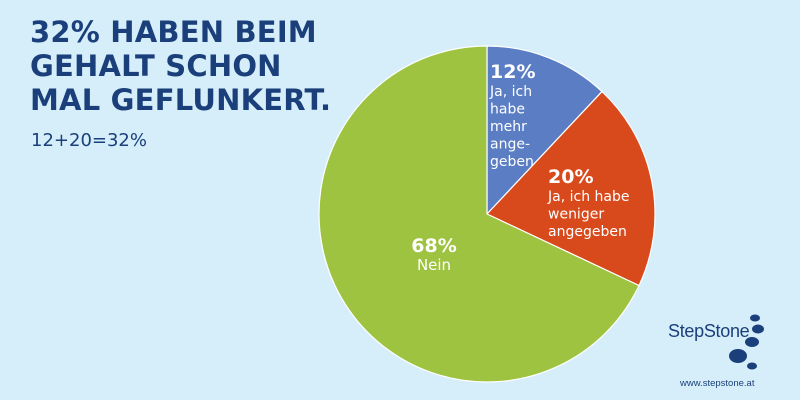  I want to click on slice-category-label-1-line-5: geben, so click(512, 162).